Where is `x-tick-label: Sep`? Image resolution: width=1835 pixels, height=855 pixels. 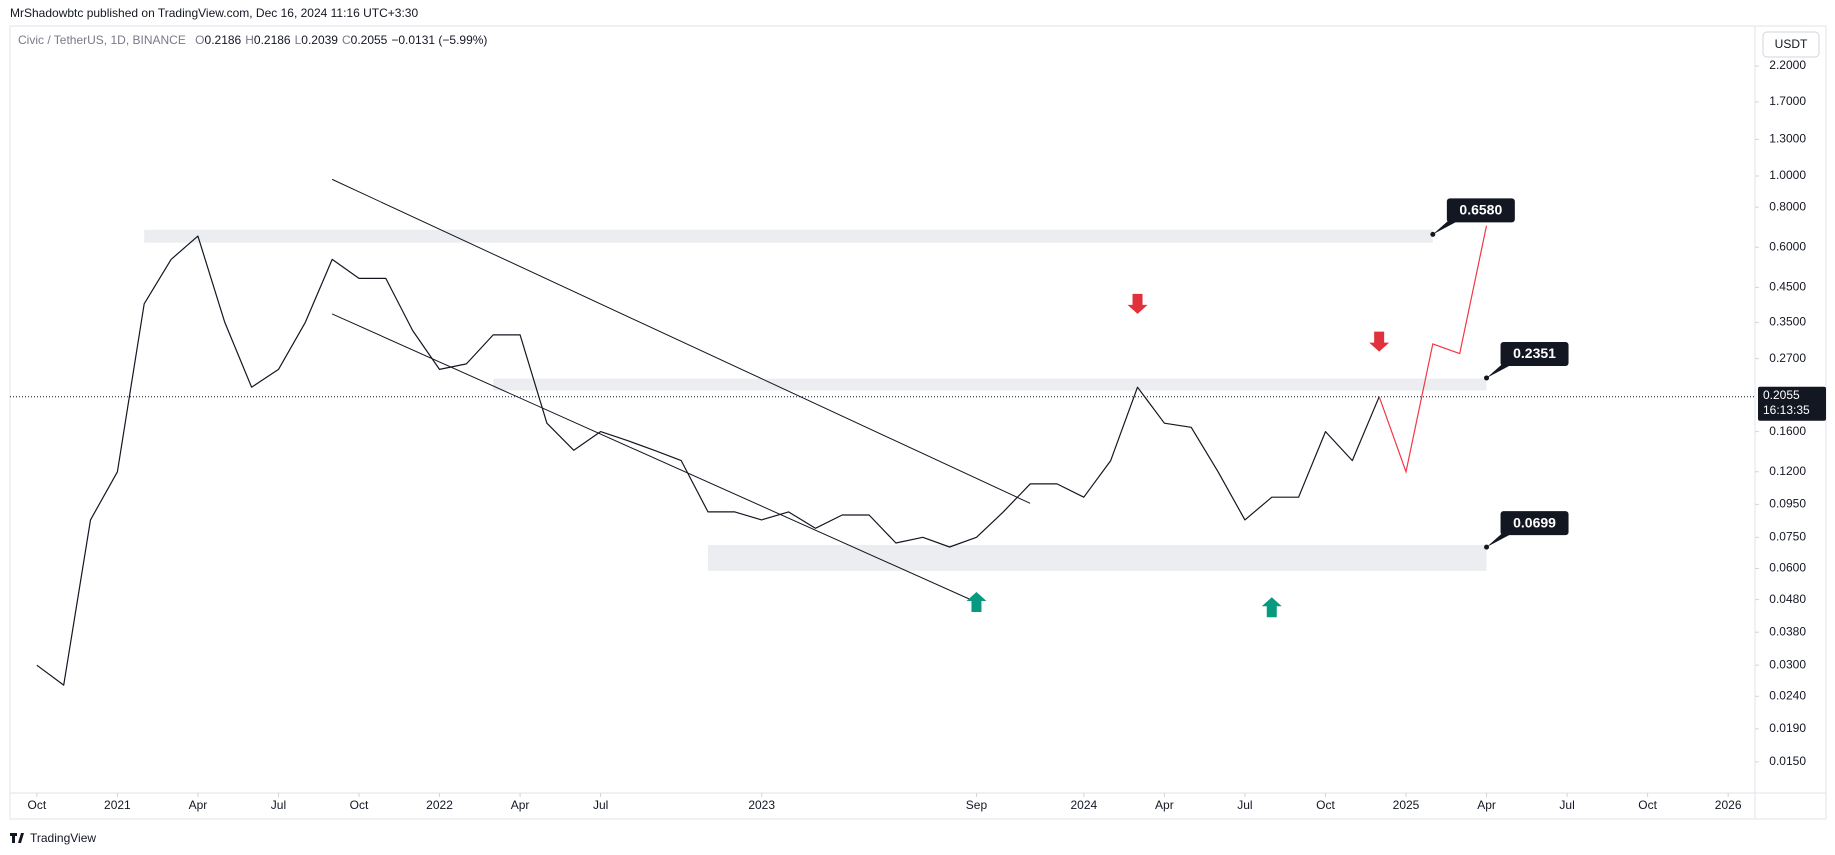
x-tick-label: Sep is located at coordinates (977, 805).